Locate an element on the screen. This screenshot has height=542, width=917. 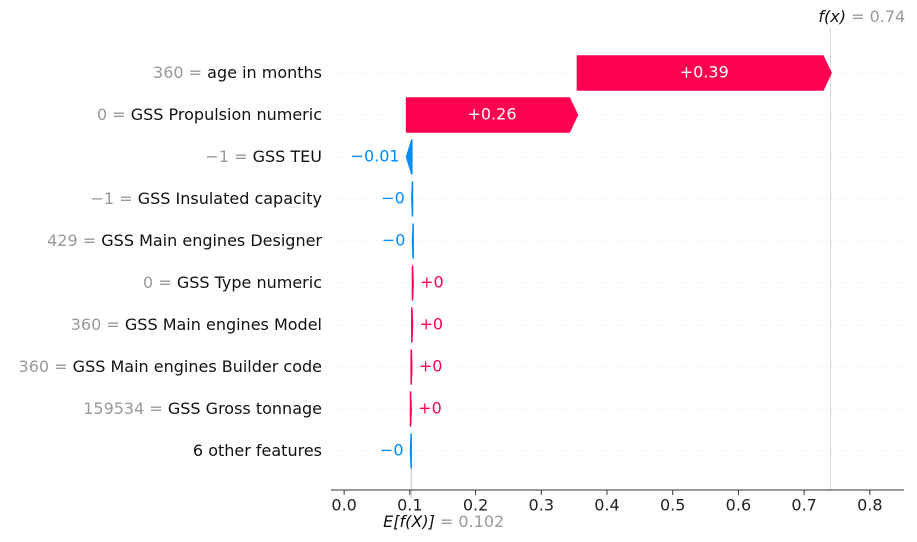
feature-name: GSS Gross tonnage is located at coordinates (245, 408).